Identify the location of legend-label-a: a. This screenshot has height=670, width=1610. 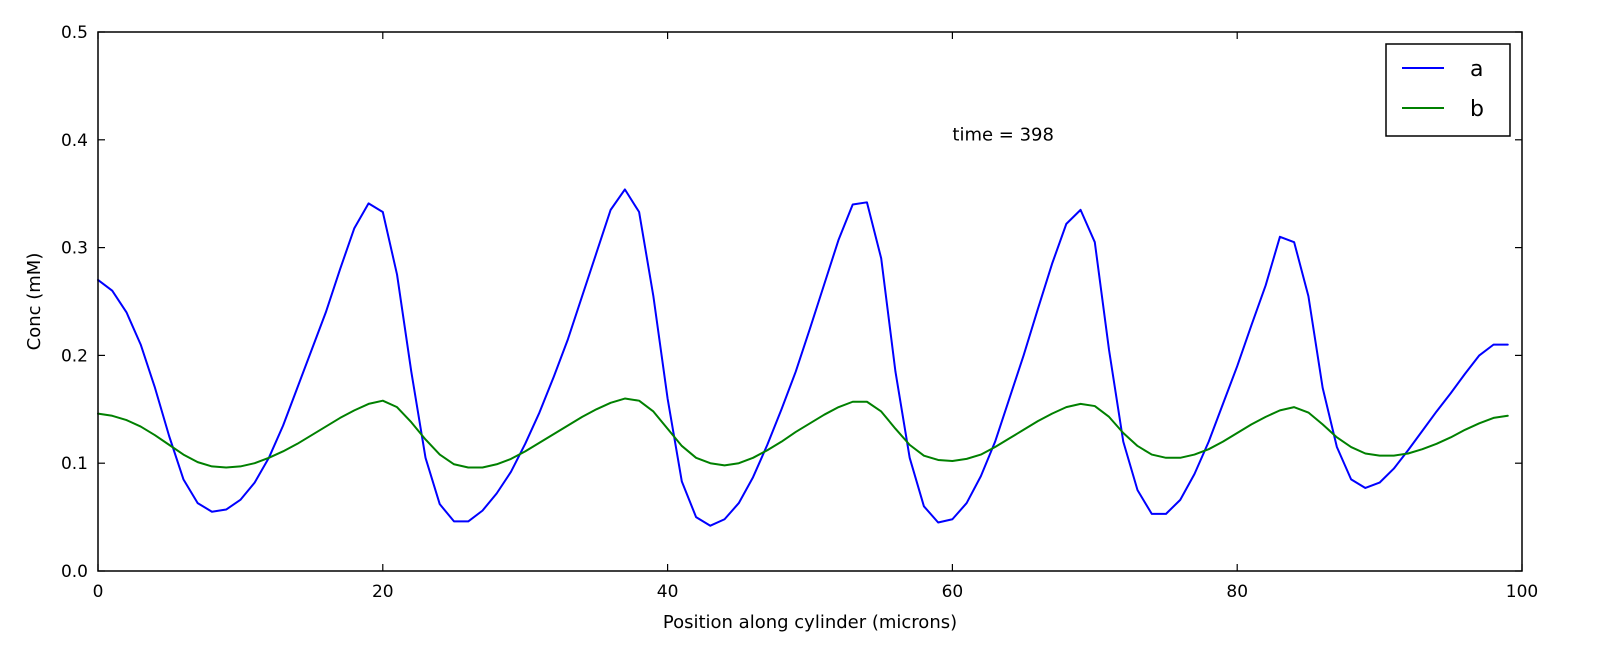
(1476, 69).